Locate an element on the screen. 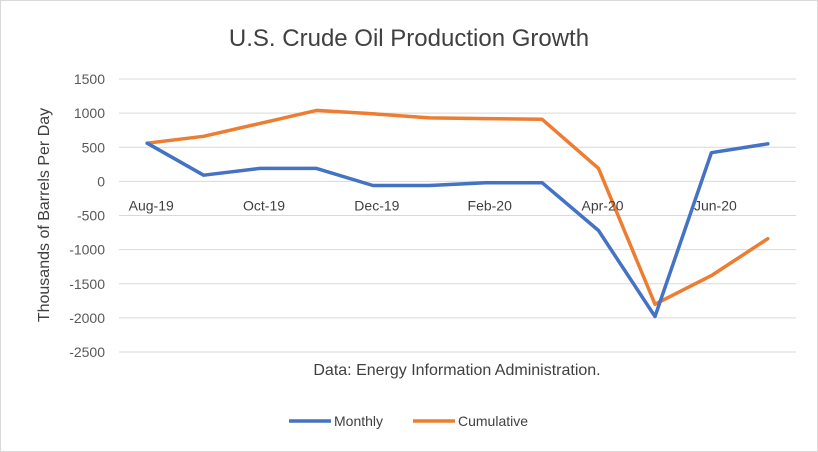 The image size is (818, 452). x-tick-label: Feb-20 is located at coordinates (490, 205).